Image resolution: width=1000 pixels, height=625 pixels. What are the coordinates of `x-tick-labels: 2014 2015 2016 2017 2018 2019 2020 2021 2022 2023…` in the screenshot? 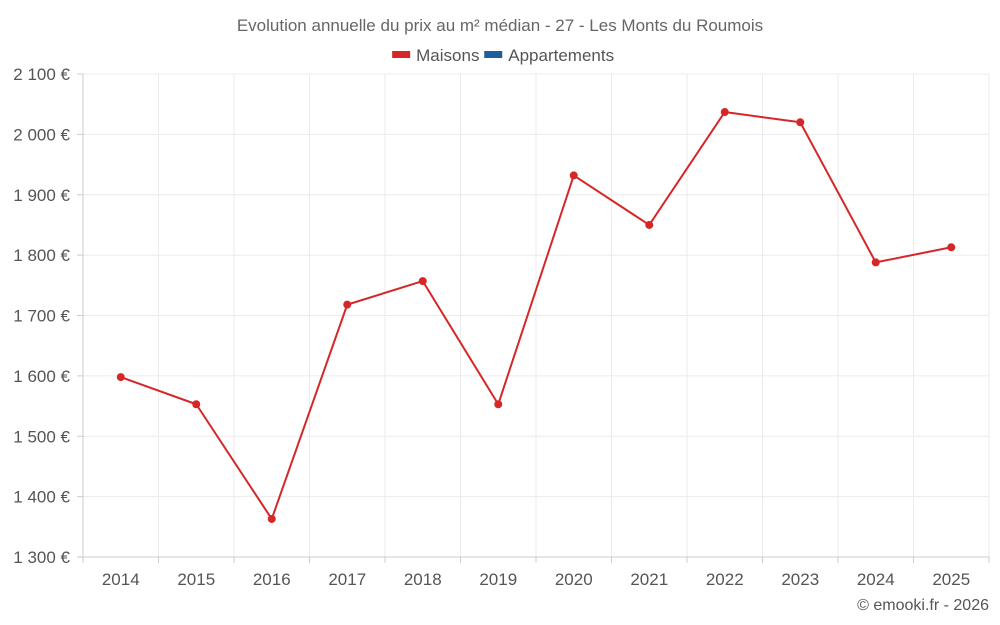 It's located at (536, 579).